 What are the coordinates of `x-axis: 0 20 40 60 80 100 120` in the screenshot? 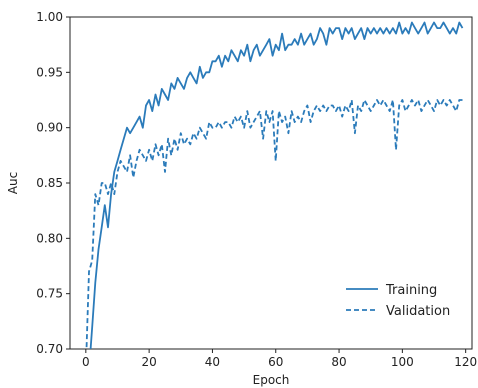 It's located at (279, 359).